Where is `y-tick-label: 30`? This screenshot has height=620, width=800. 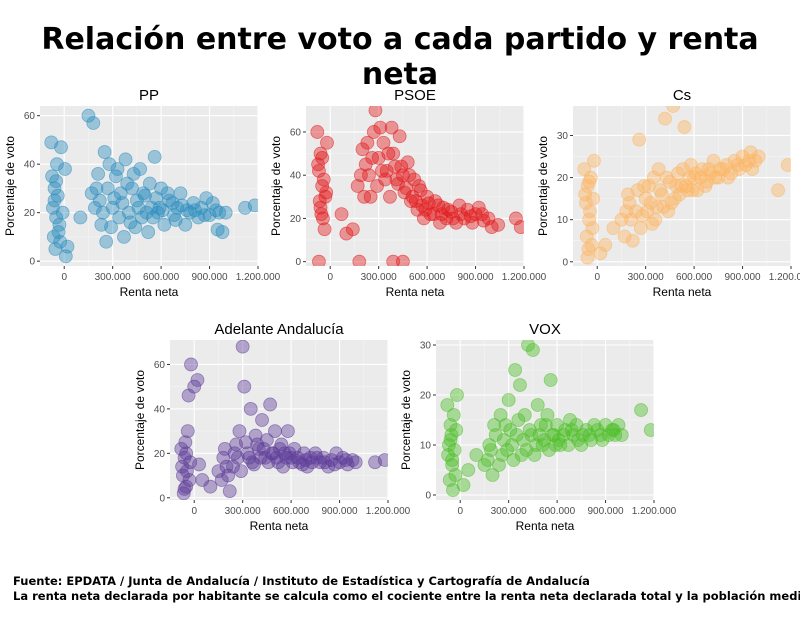 y-tick-label: 30 is located at coordinates (426, 346).